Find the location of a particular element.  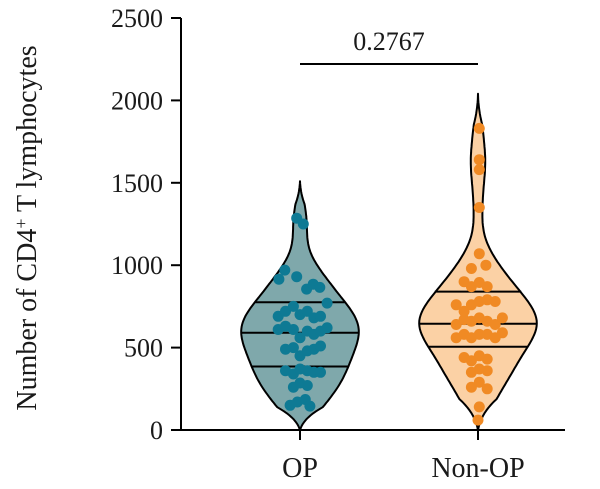

y-axis-title-suffix: T lymphocytes is located at coordinates (27, 131).